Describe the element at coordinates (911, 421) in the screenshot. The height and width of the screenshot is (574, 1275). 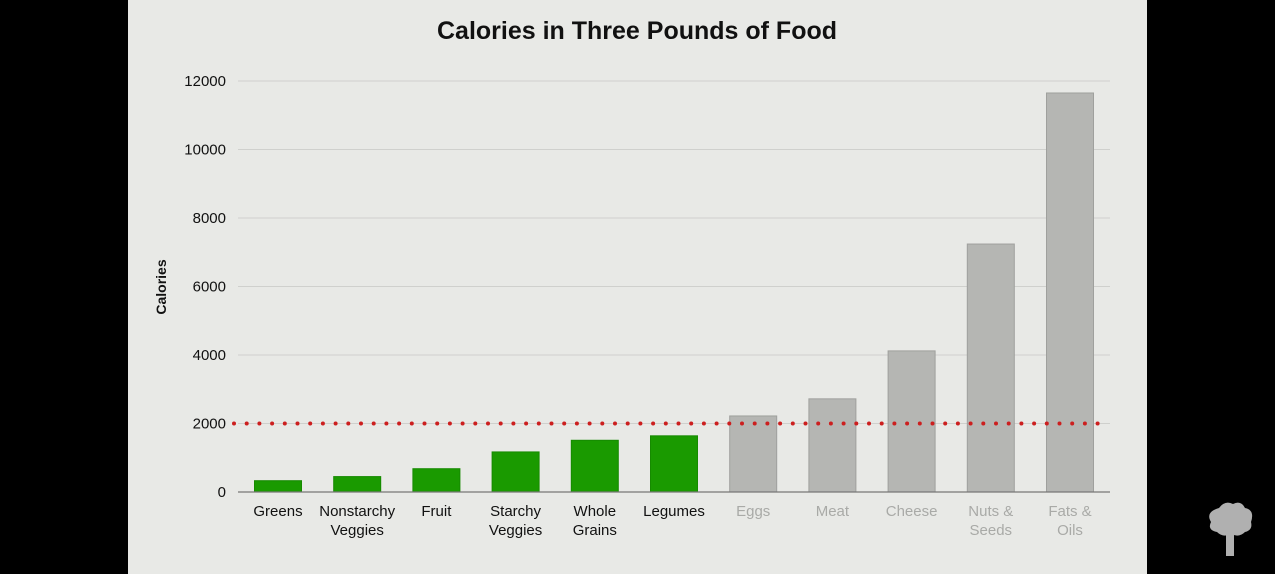
I see `bar-cheese` at that location.